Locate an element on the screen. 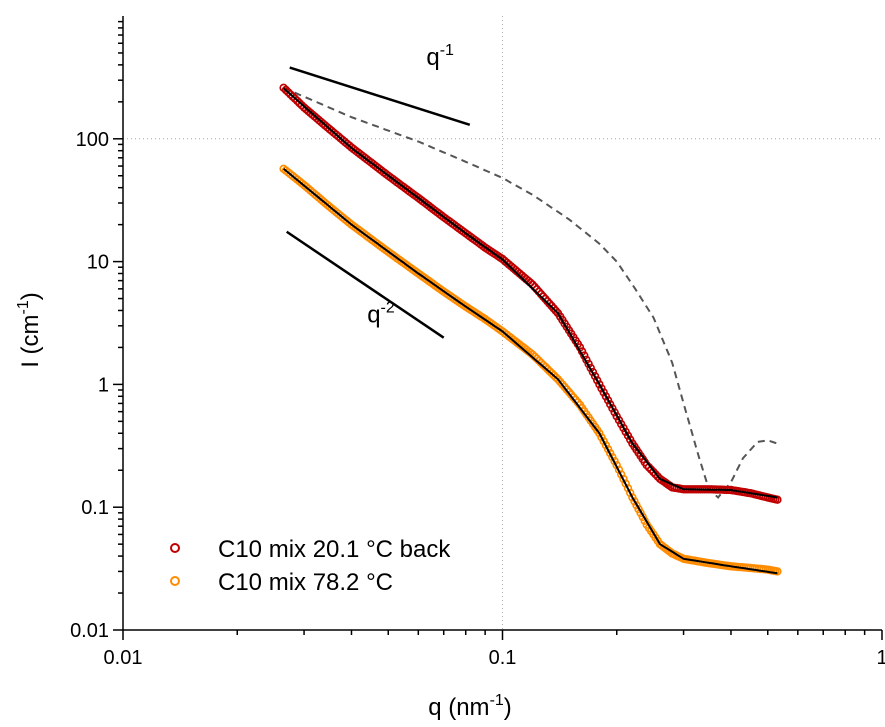  x-tick-label: 1 is located at coordinates (880, 658).